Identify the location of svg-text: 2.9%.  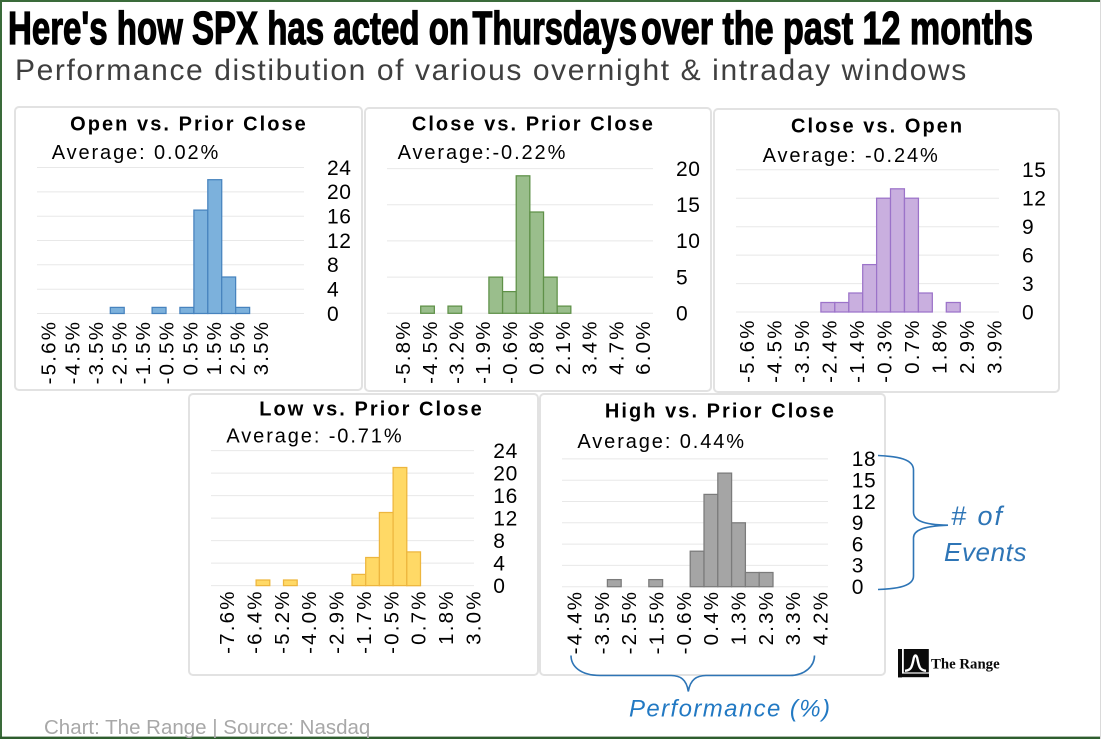
(967, 346).